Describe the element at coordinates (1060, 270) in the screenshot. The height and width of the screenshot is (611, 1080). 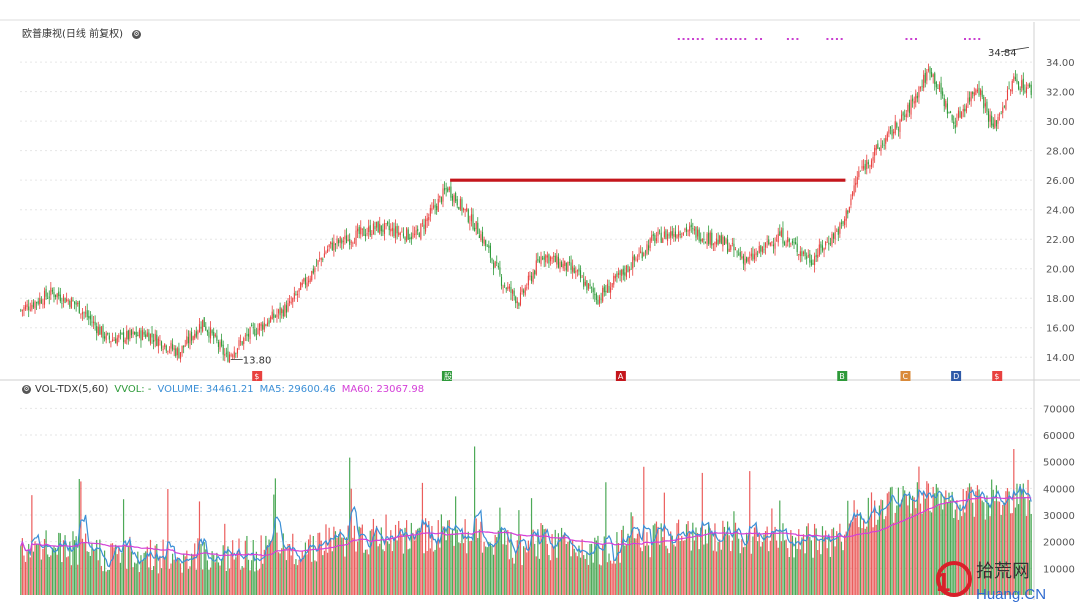
I see `price-tick-label: 20.00` at that location.